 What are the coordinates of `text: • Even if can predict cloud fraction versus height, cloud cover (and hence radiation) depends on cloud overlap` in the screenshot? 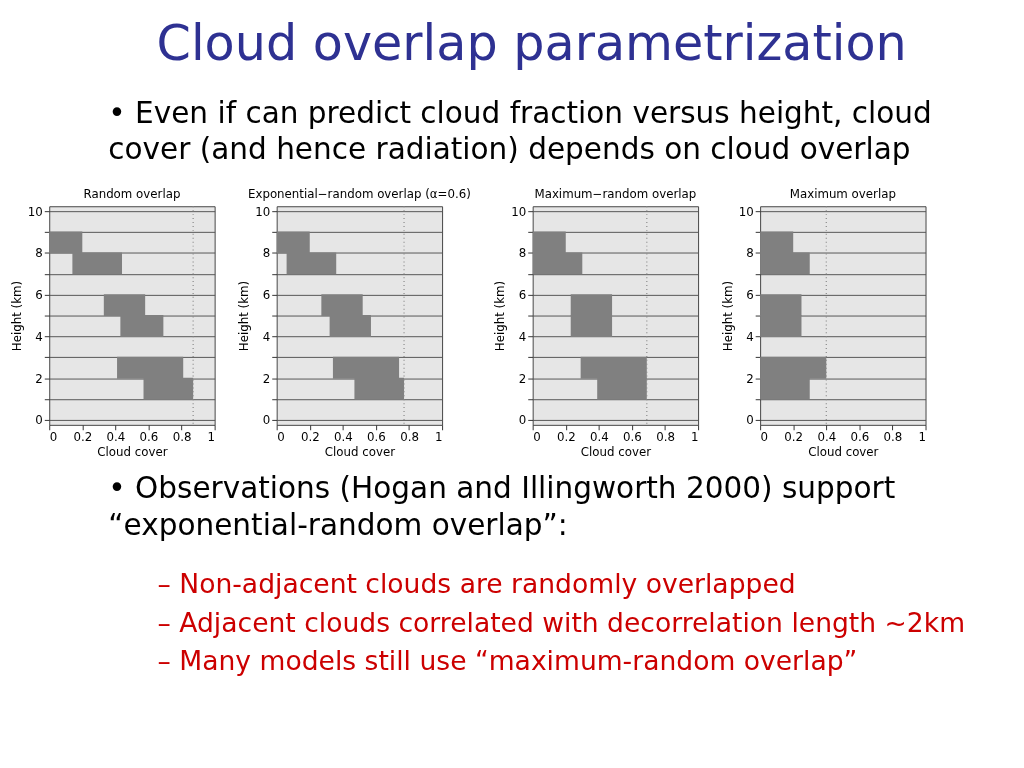 It's located at (520, 131).